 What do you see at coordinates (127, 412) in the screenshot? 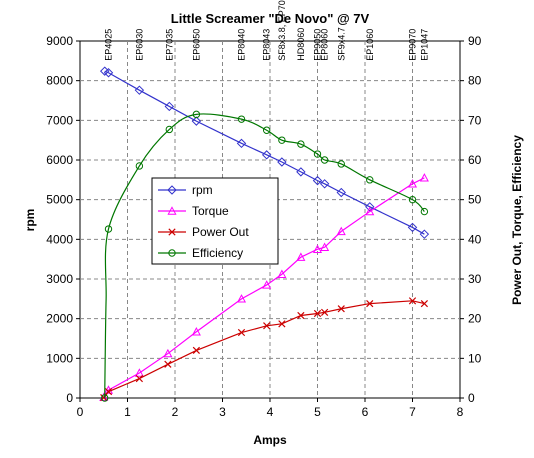
I see `x-tick-label: 1` at bounding box center [127, 412].